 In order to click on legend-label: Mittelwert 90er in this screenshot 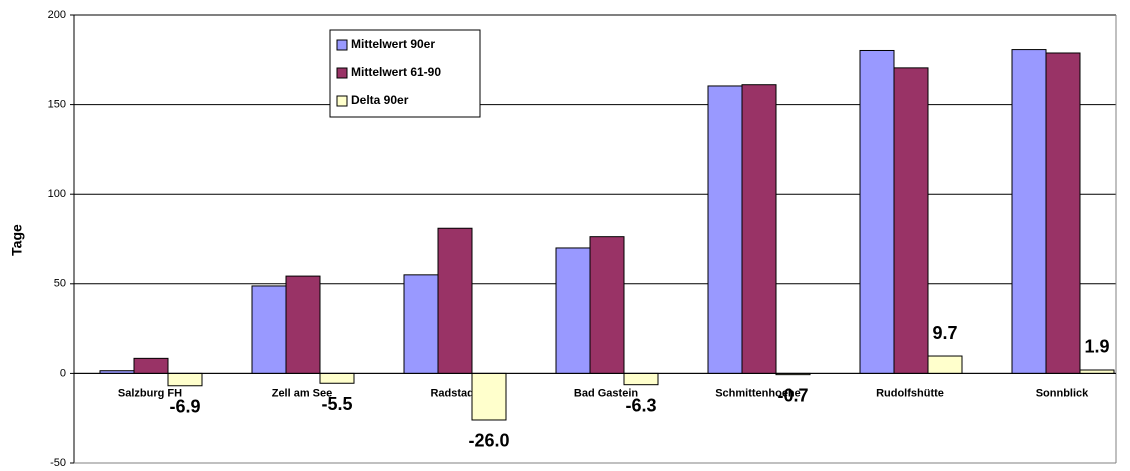, I will do `click(393, 44)`.